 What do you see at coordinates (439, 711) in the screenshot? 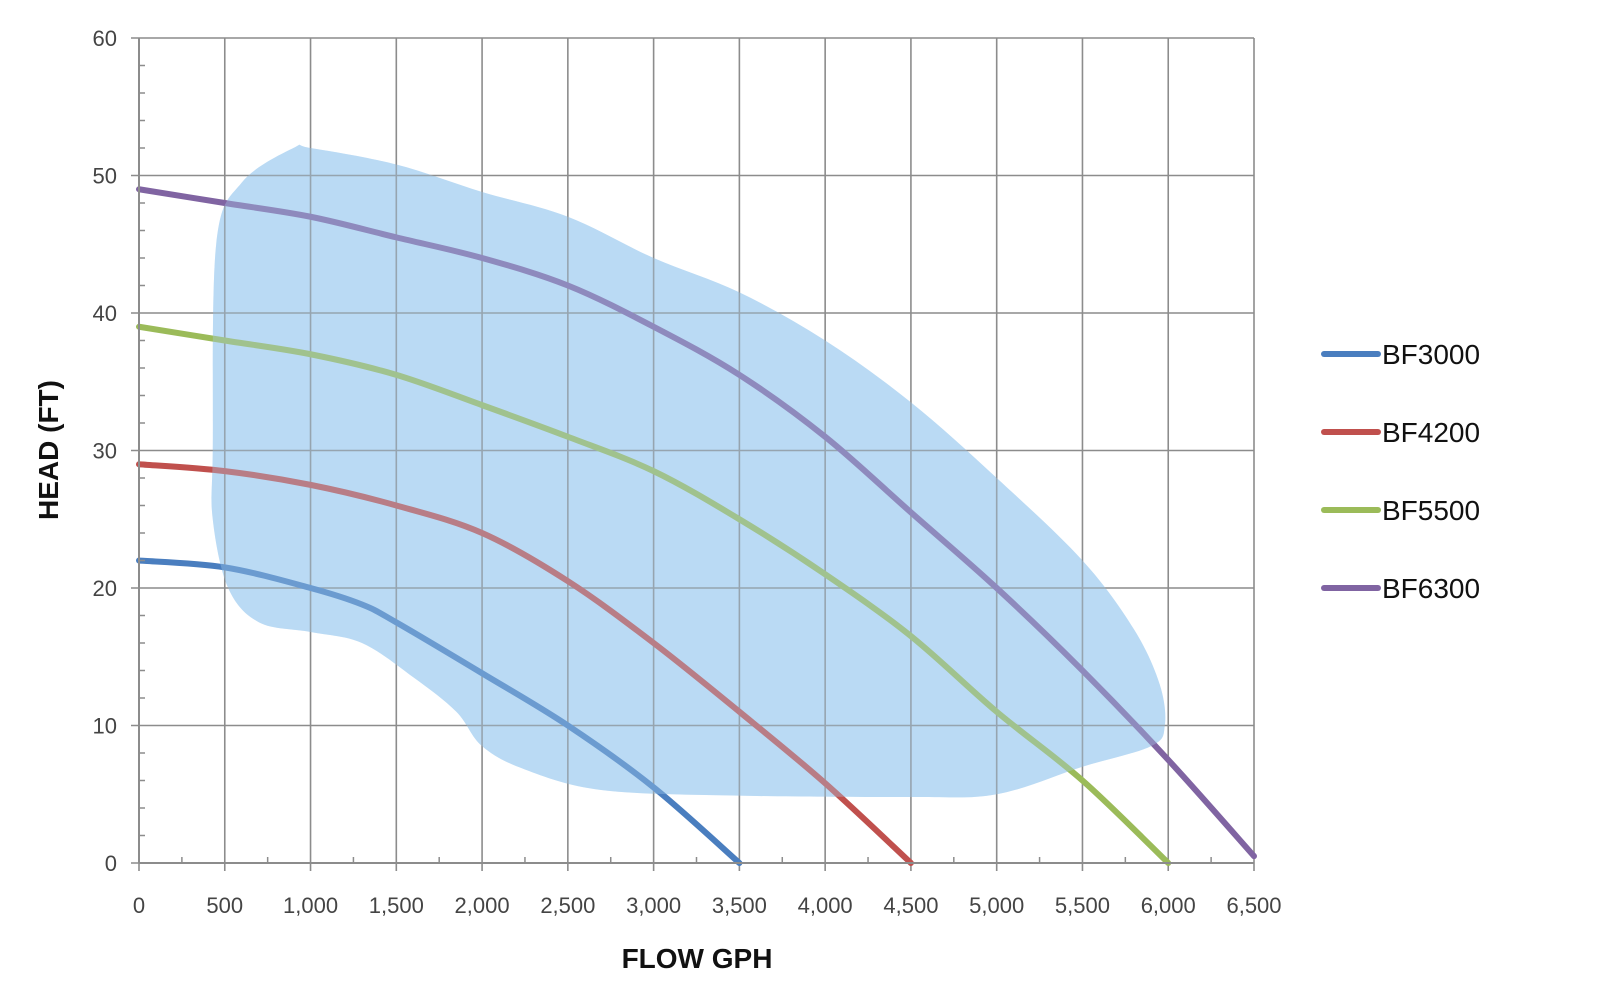
I see `series-line-bf3000` at bounding box center [439, 711].